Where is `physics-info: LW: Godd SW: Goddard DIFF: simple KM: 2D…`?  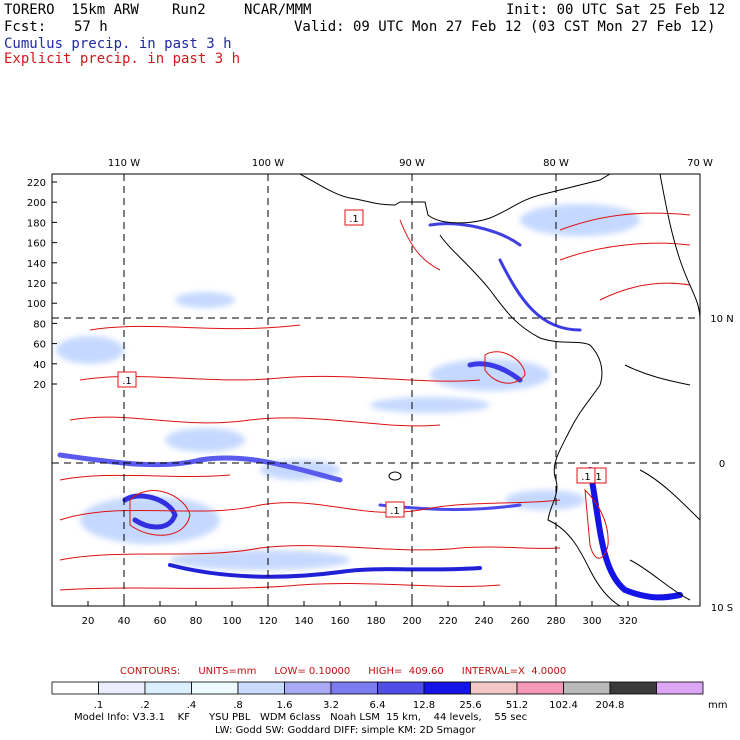
physics-info: LW: Godd SW: Goddard DIFF: simple KM: 2D… is located at coordinates (345, 730).